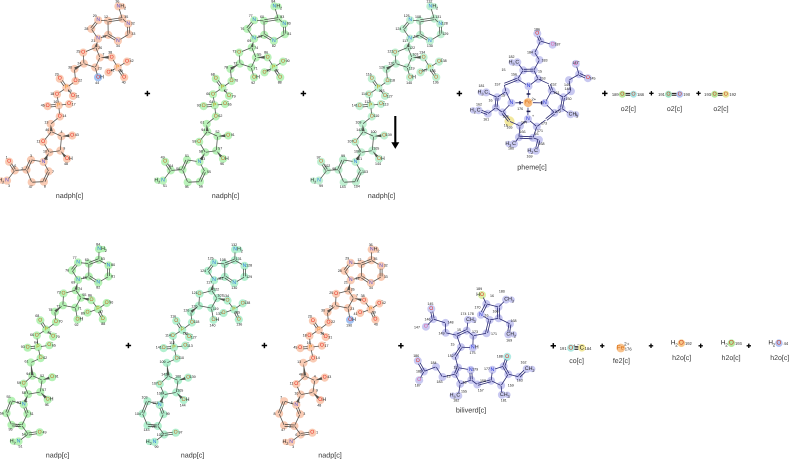 The width and height of the screenshot is (790, 460). I want to click on svg-text: 164, so click(524, 123).